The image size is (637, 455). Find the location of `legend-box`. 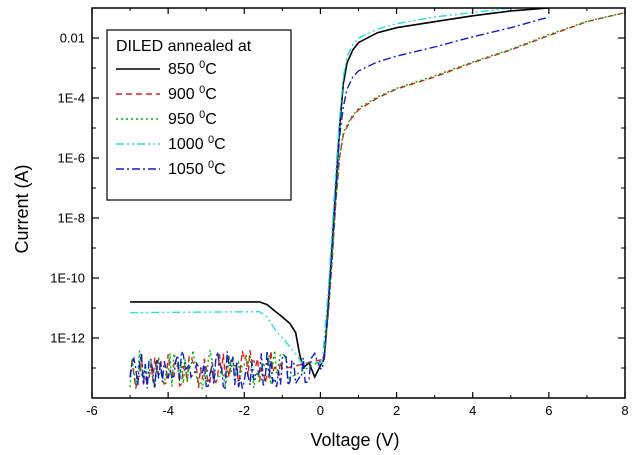

legend-box is located at coordinates (199, 115).